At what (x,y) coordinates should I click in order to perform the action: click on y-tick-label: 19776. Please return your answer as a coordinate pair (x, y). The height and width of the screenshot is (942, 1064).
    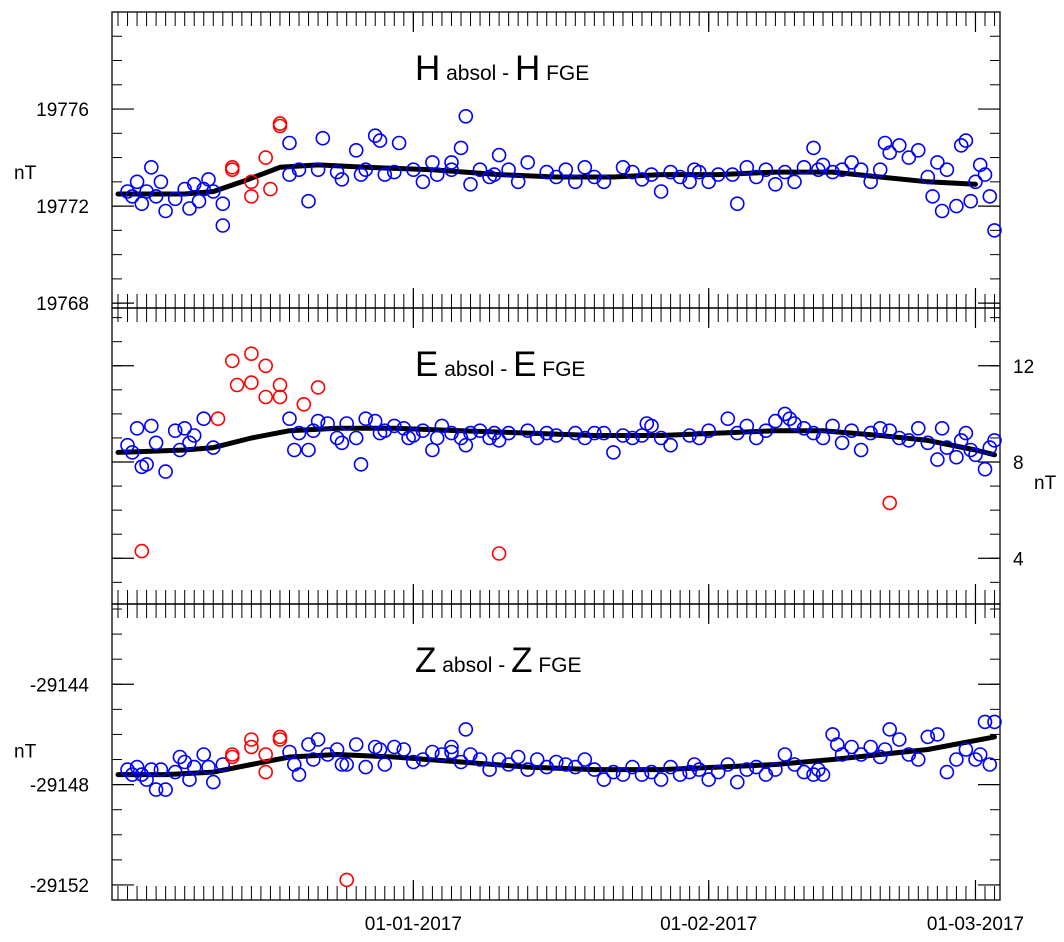
    Looking at the image, I should click on (62, 110).